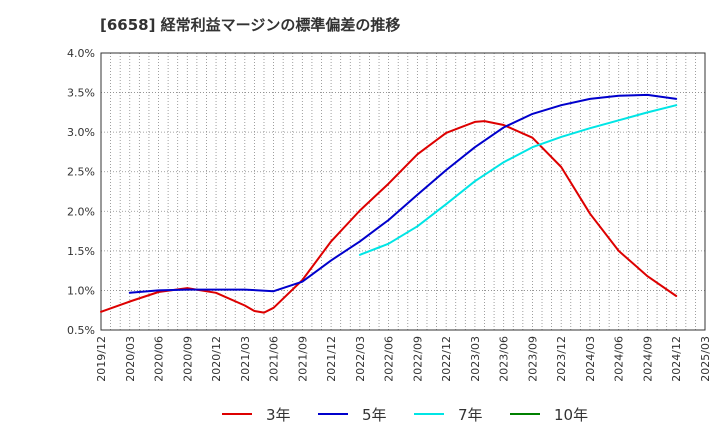 Image resolution: width=720 pixels, height=440 pixels. What do you see at coordinates (81, 251) in the screenshot?
I see `y-tick-label: 1.5%` at bounding box center [81, 251].